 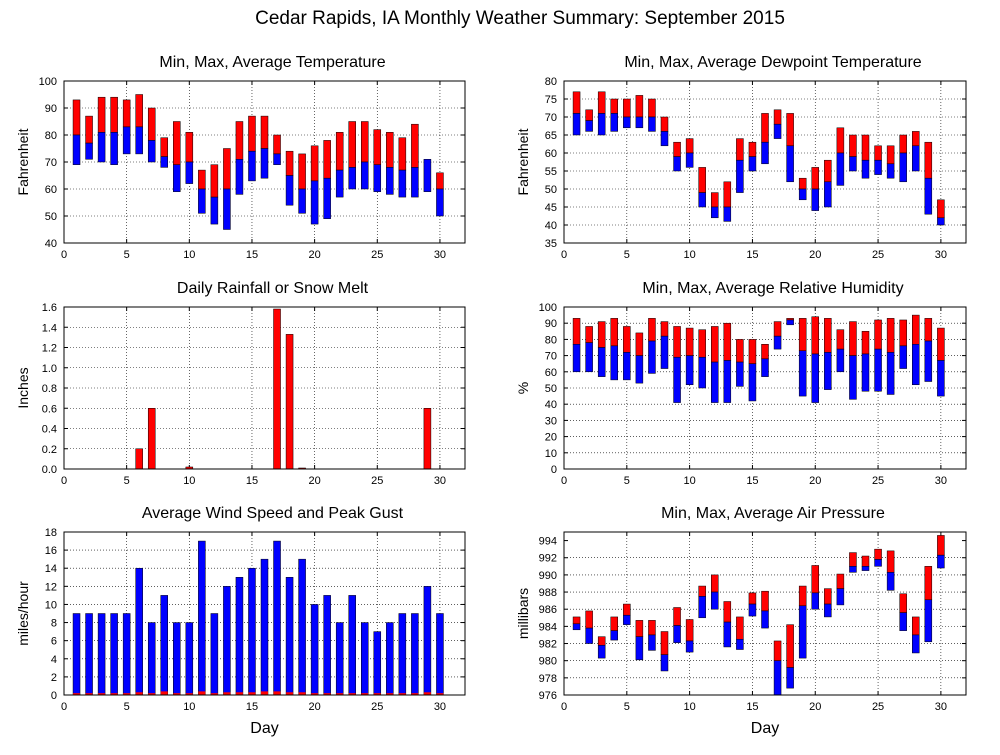 I want to click on y-tick-label: 1.6, so click(x=49, y=308).